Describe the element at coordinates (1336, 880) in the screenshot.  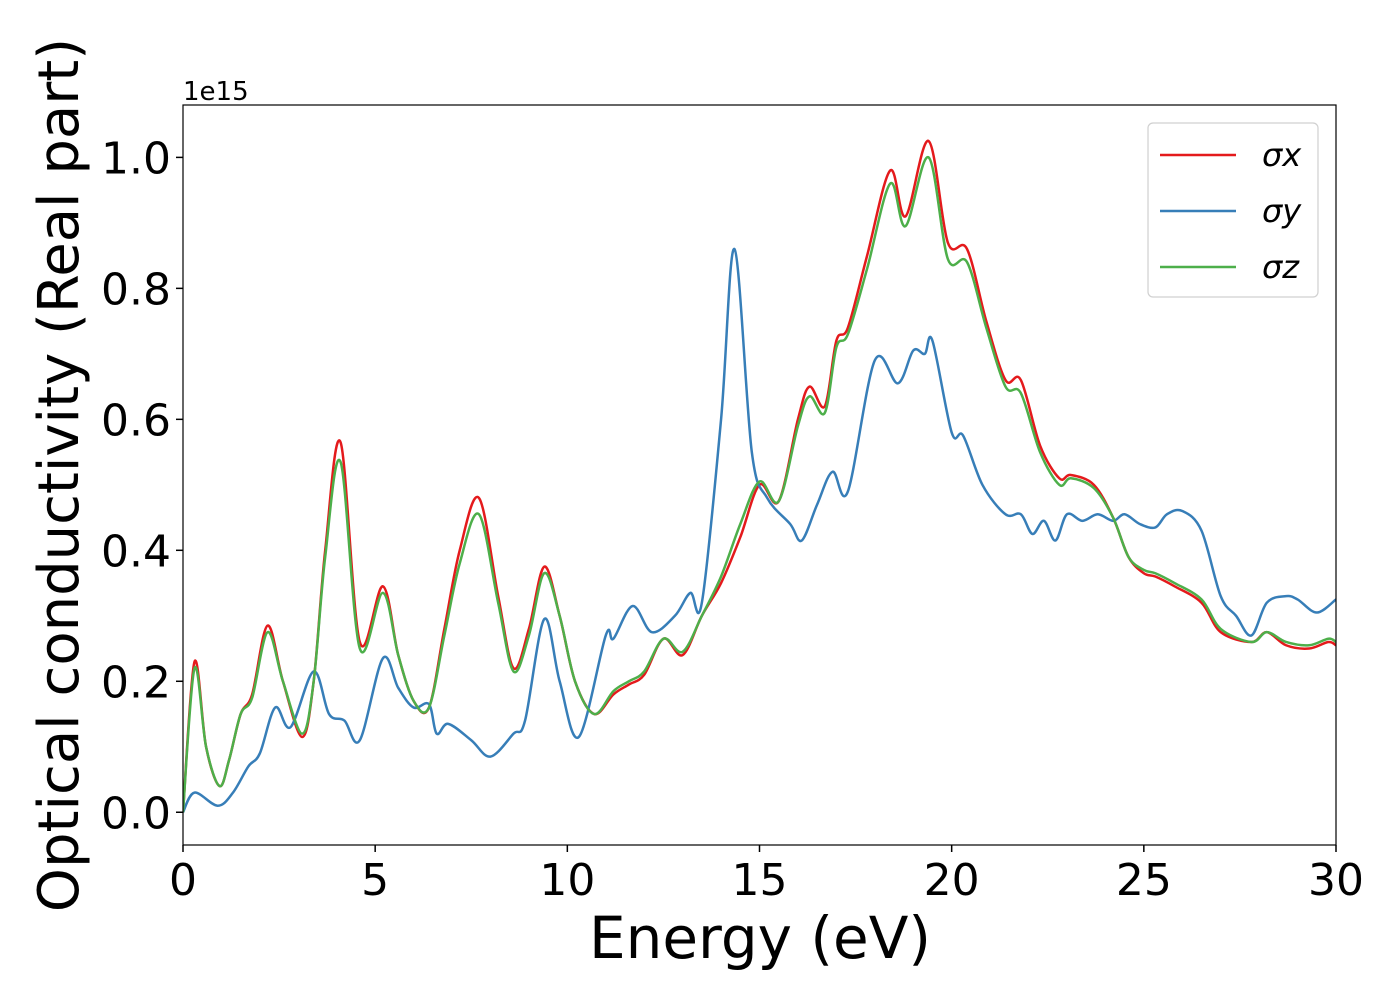
I see `x-tick-label: 30` at that location.